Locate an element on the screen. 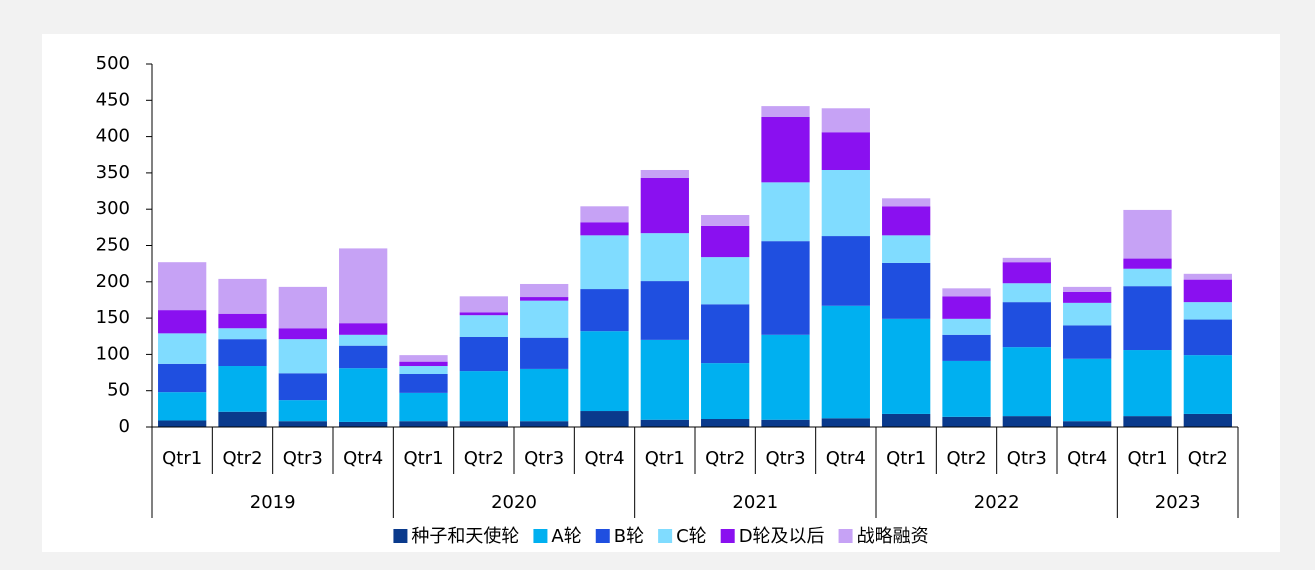  legend-label: 战略融资 is located at coordinates (893, 536).